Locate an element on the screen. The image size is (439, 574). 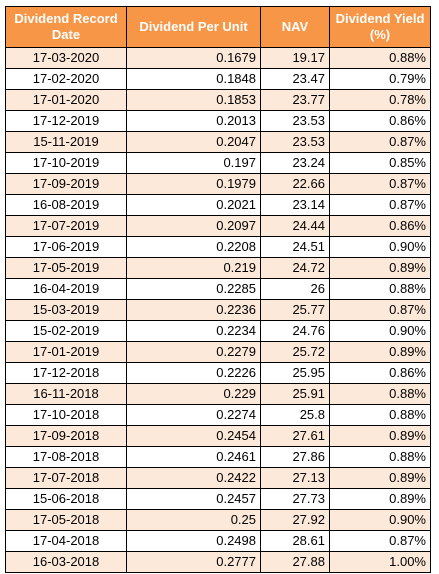
cell-record-date: 16-03-2018 is located at coordinates (66, 562).